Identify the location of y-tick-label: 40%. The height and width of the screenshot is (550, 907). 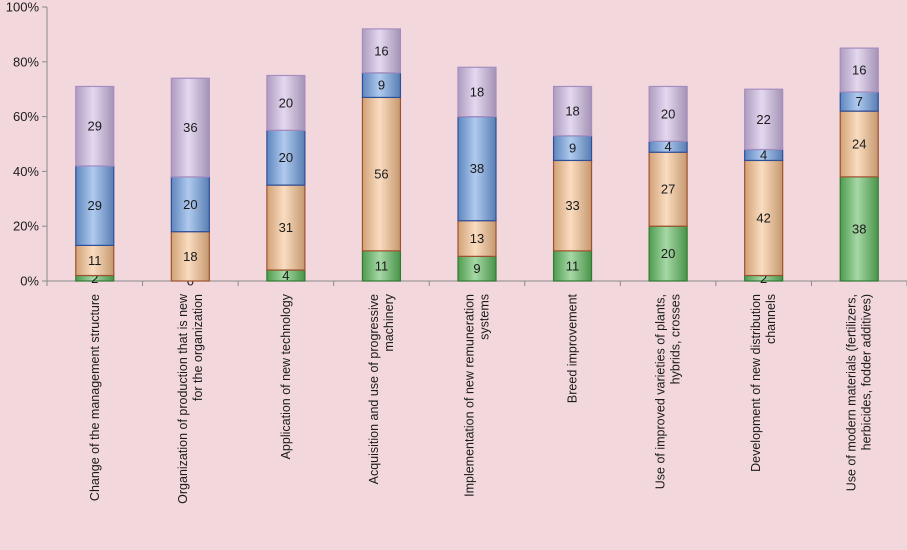
(26, 171).